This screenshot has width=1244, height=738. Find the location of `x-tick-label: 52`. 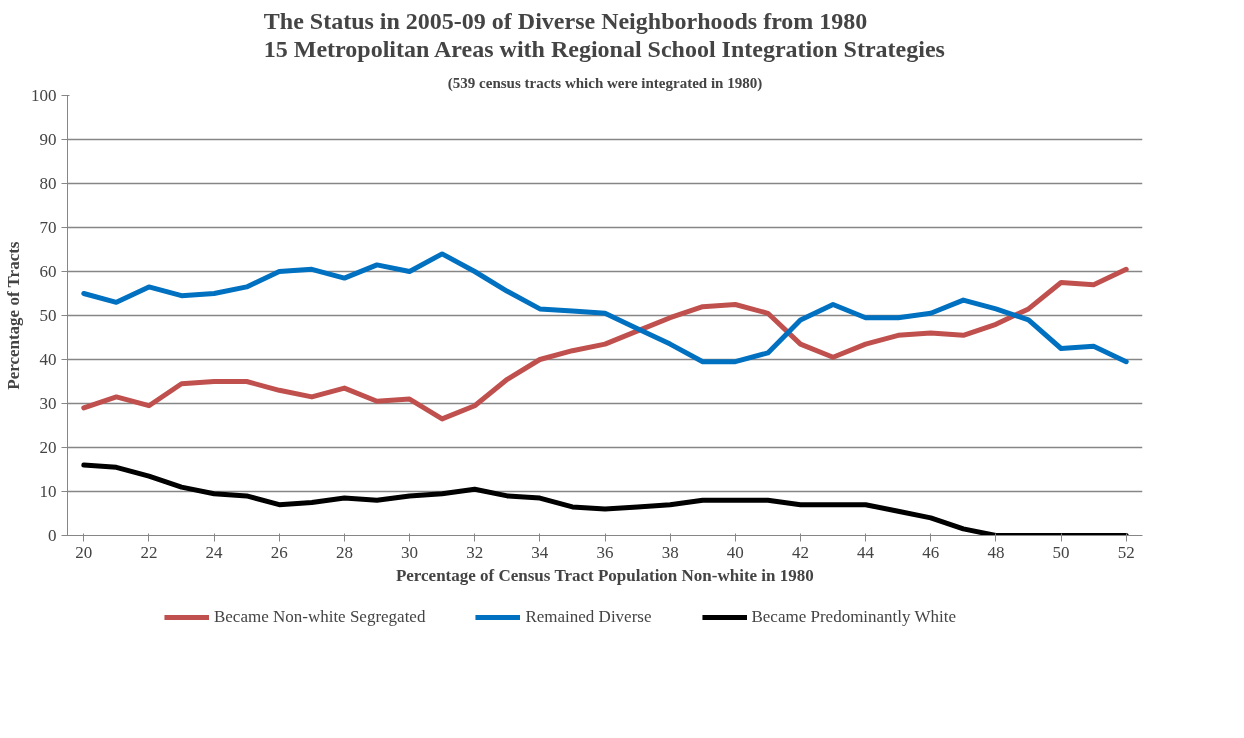

x-tick-label: 52 is located at coordinates (1126, 552).